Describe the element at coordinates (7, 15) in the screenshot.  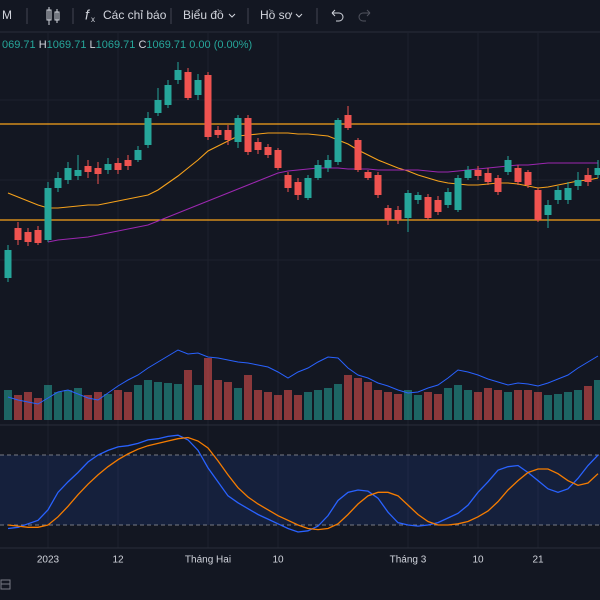
I see `timeframe: M` at that location.